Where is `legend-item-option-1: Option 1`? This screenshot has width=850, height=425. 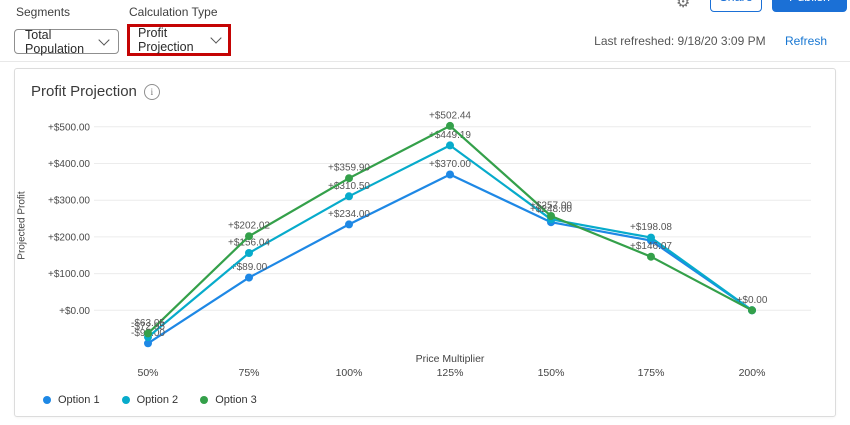
legend-item-option-1: Option 1 is located at coordinates (71, 400).